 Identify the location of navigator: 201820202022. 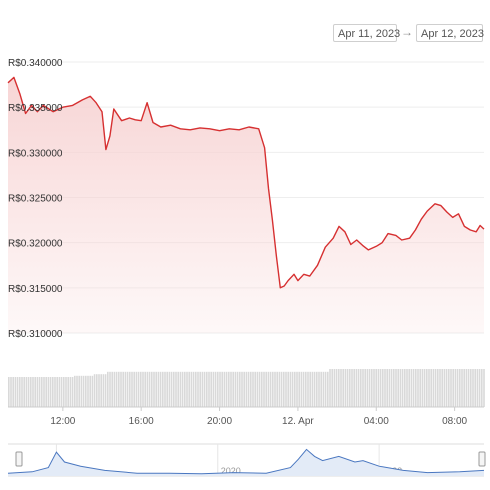
(246, 460).